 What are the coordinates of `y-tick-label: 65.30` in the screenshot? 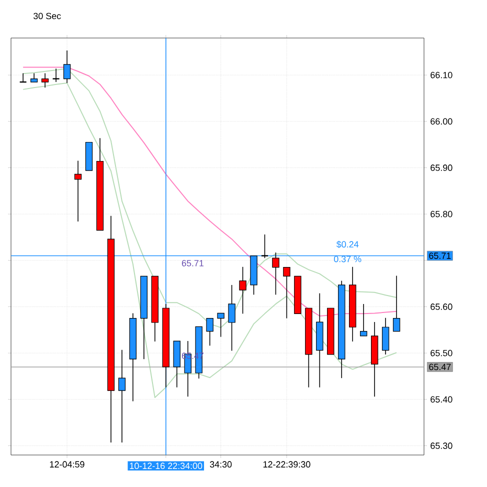 It's located at (441, 445).